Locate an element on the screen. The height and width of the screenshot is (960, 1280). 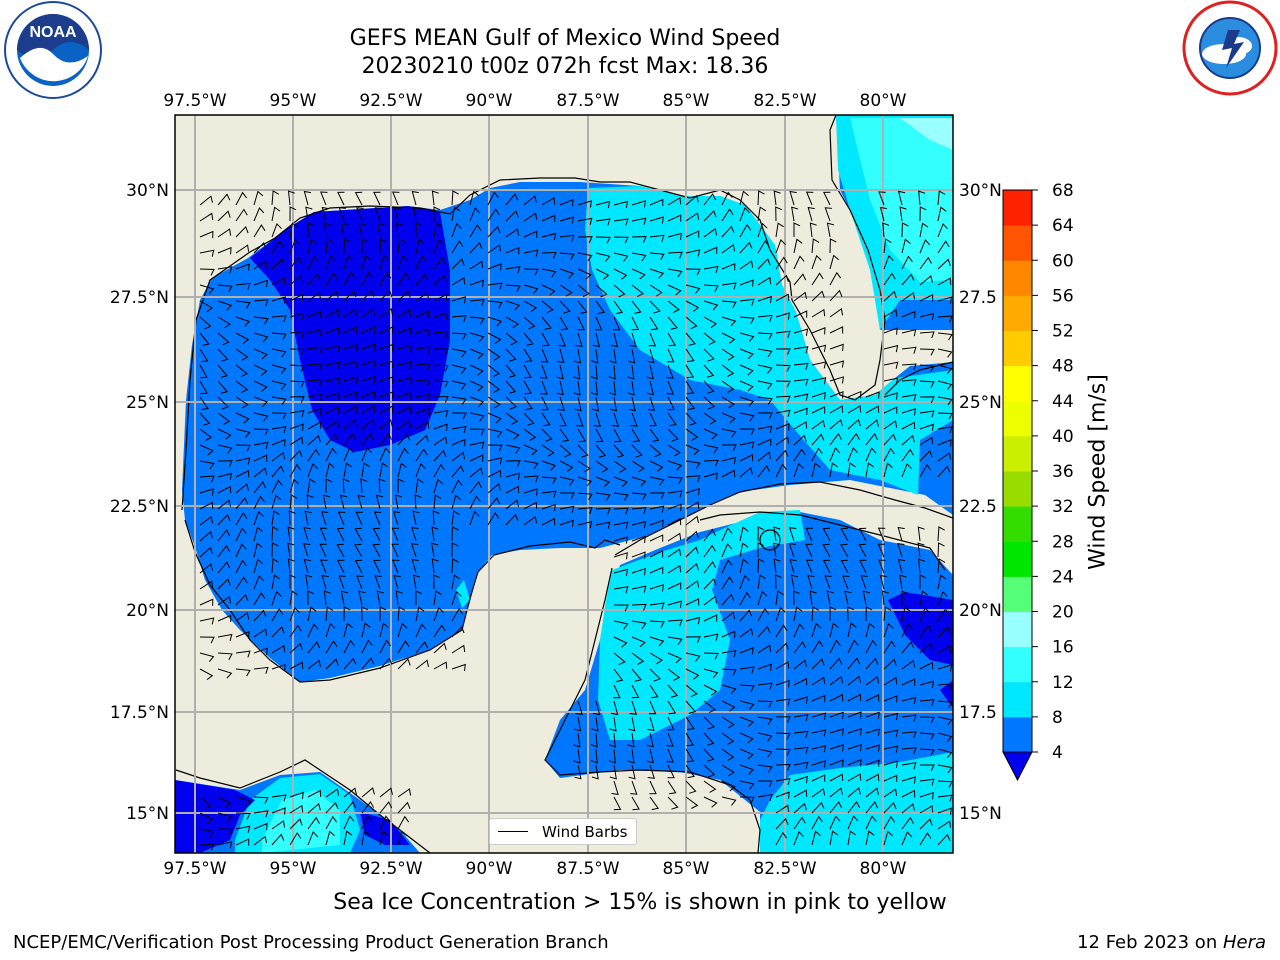
colorbar-tick: 56 is located at coordinates (1063, 296).